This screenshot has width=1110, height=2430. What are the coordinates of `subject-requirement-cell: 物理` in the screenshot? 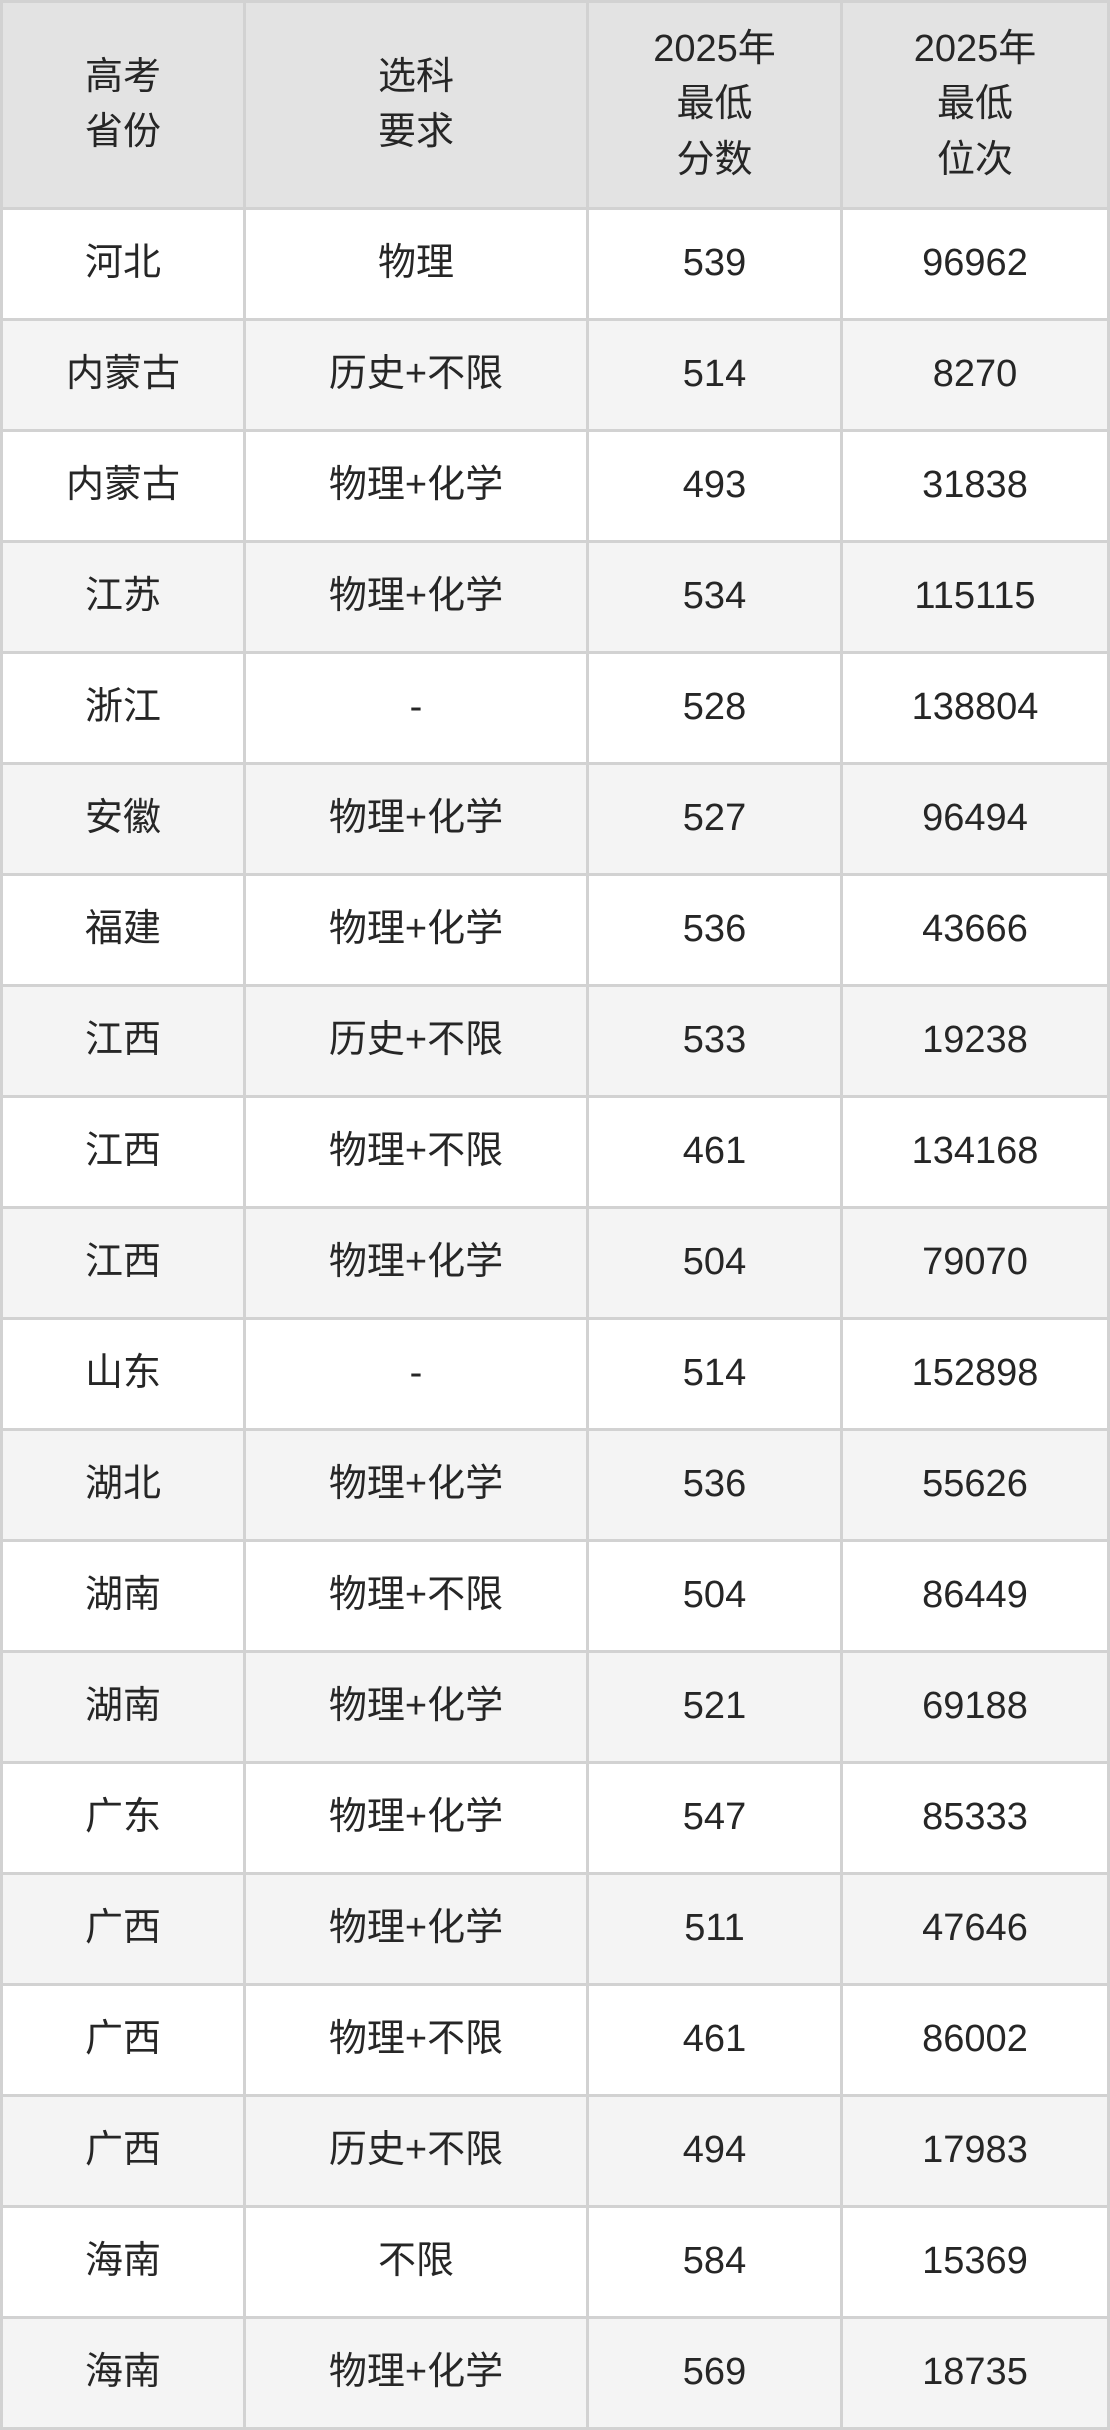 It's located at (416, 264).